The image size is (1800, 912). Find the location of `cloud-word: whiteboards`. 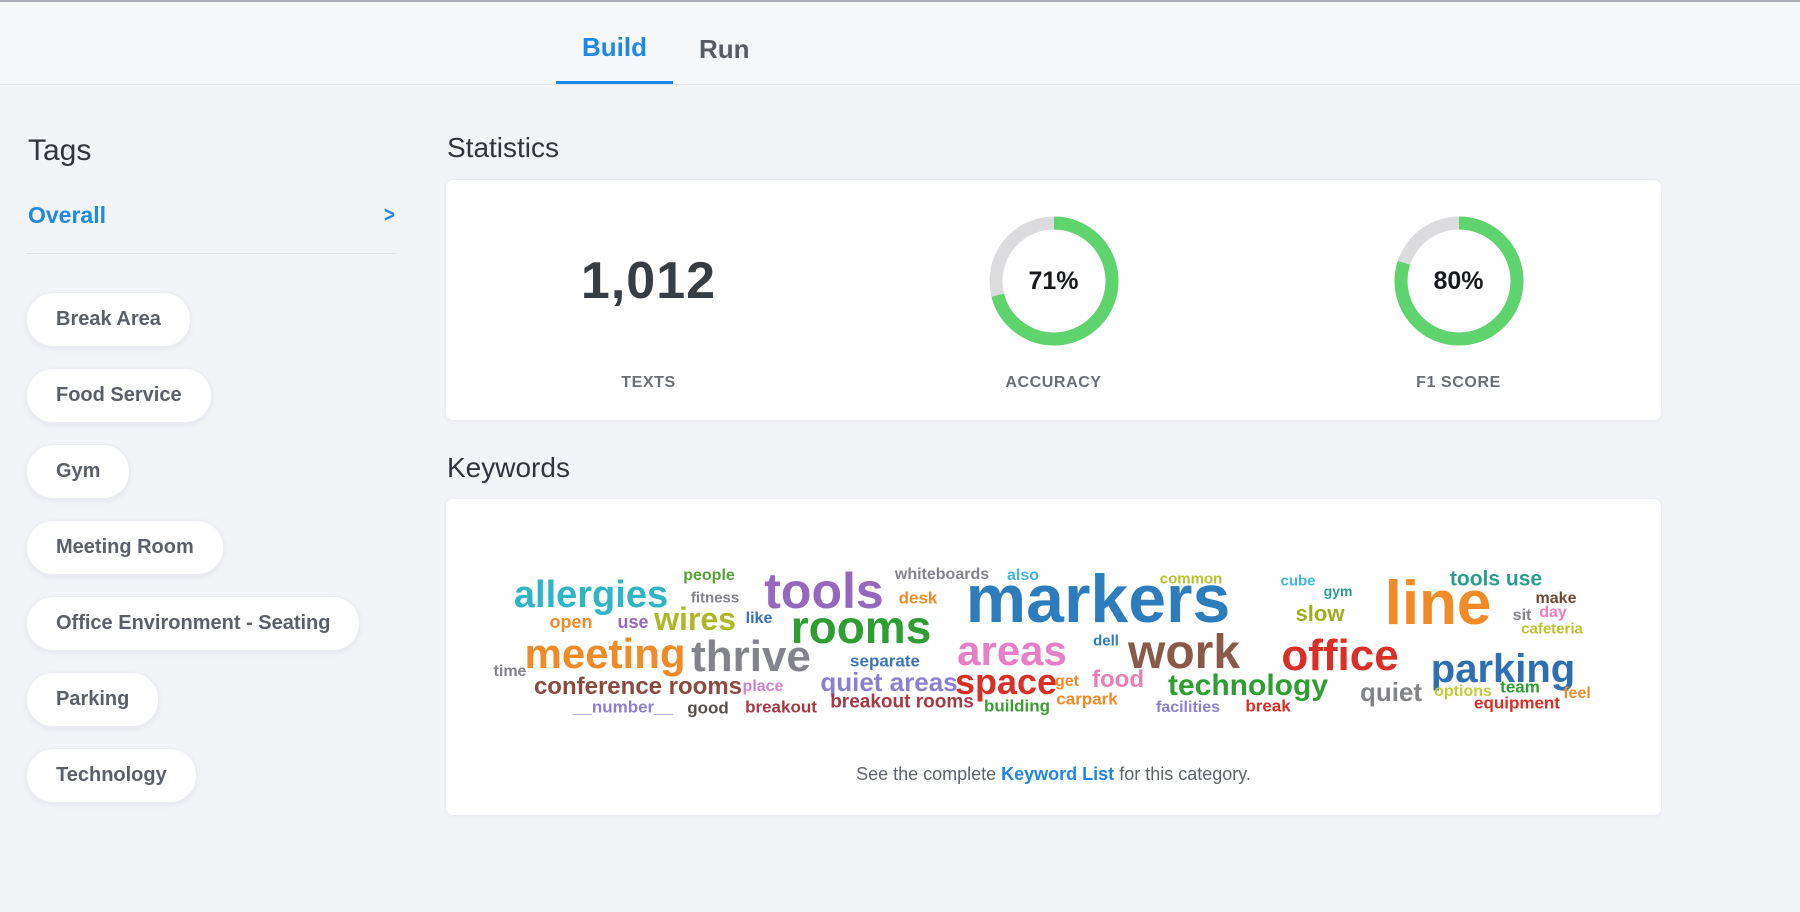

cloud-word: whiteboards is located at coordinates (942, 574).